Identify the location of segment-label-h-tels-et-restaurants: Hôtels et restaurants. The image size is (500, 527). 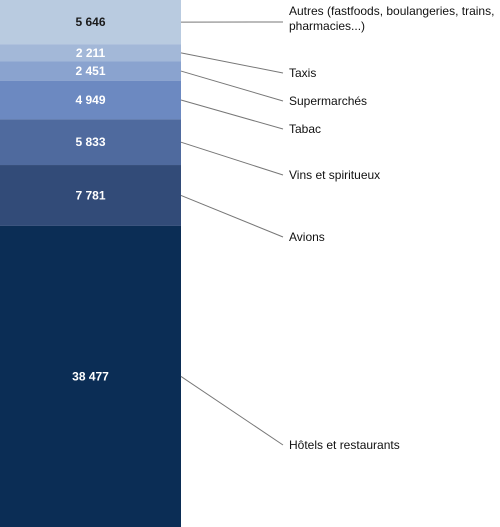
(344, 445).